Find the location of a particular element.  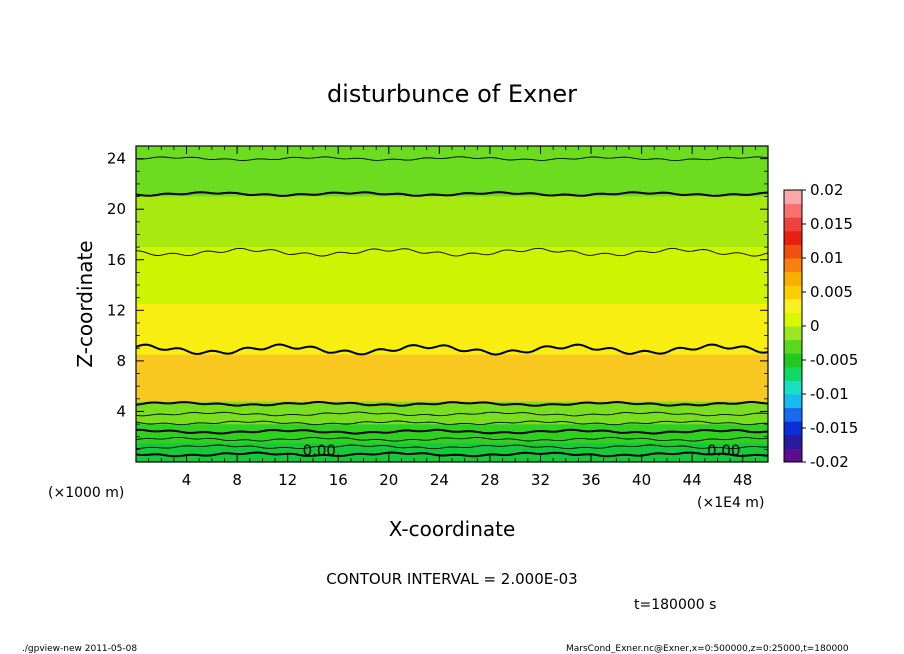

colorbar-tick-label-1: 0.015 is located at coordinates (831, 224).